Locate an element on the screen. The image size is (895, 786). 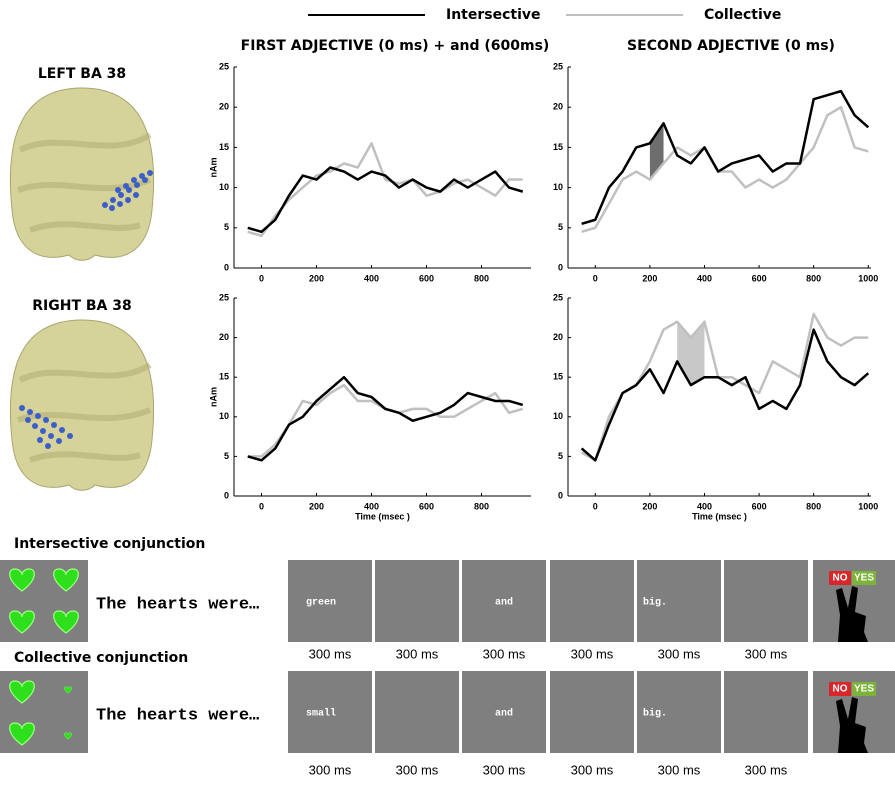
legend-label: Intersective is located at coordinates (493, 15).